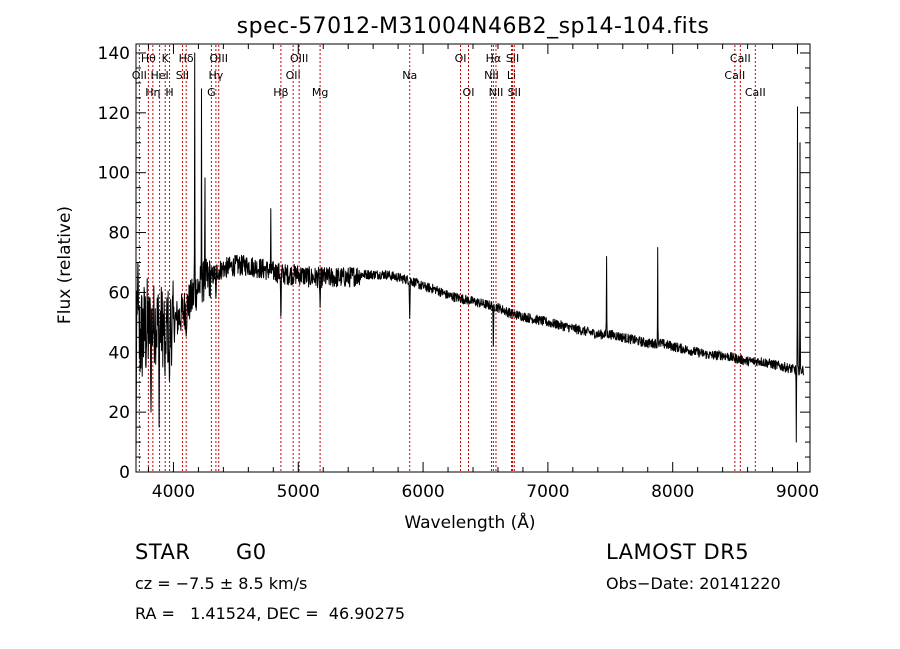 This screenshot has width=900, height=649. Describe the element at coordinates (114, 174) in the screenshot. I see `y-tick-label: 100` at that location.